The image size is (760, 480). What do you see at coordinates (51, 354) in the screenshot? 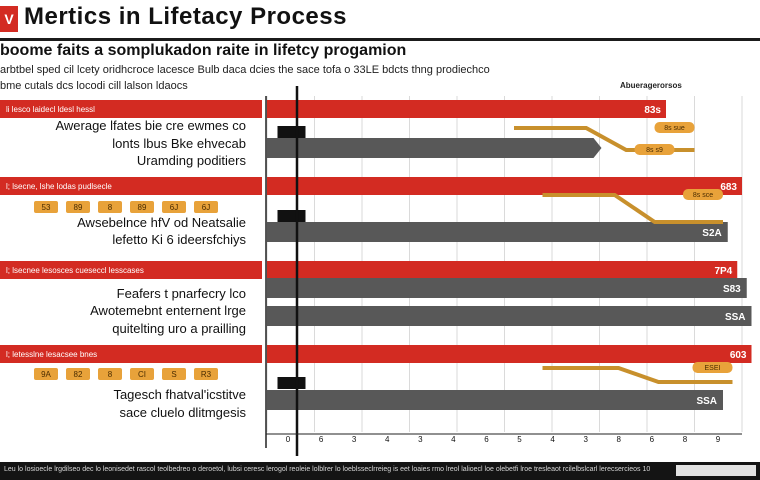
I see `section-header-label: l; letesslne lesacsee bnes` at bounding box center [51, 354].